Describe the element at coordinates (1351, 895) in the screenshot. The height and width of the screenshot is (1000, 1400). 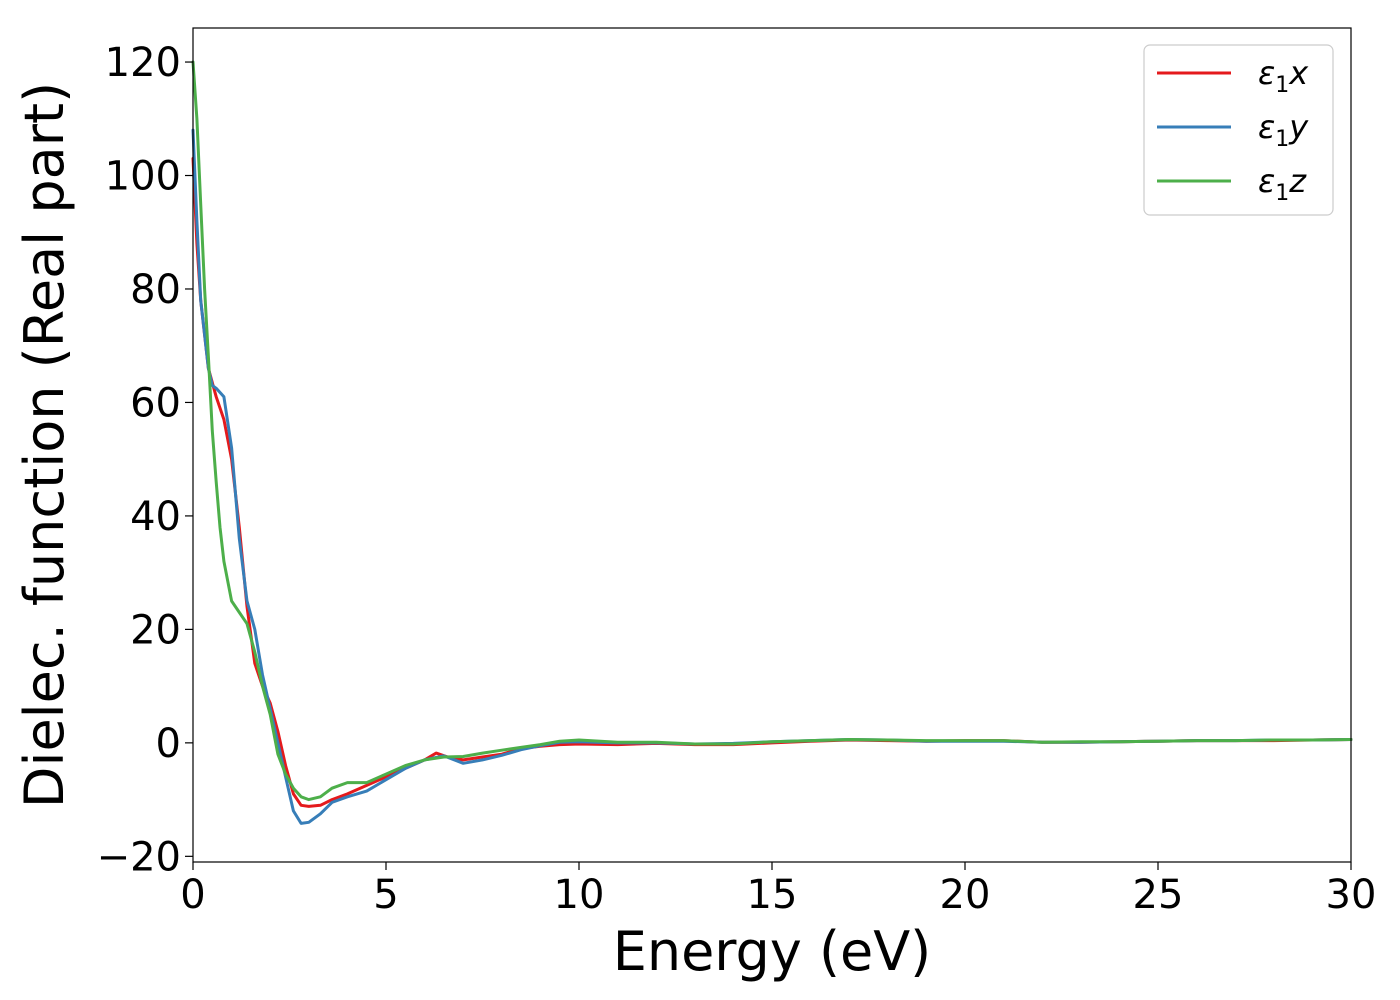
I see `x-tick-label: 30` at that location.